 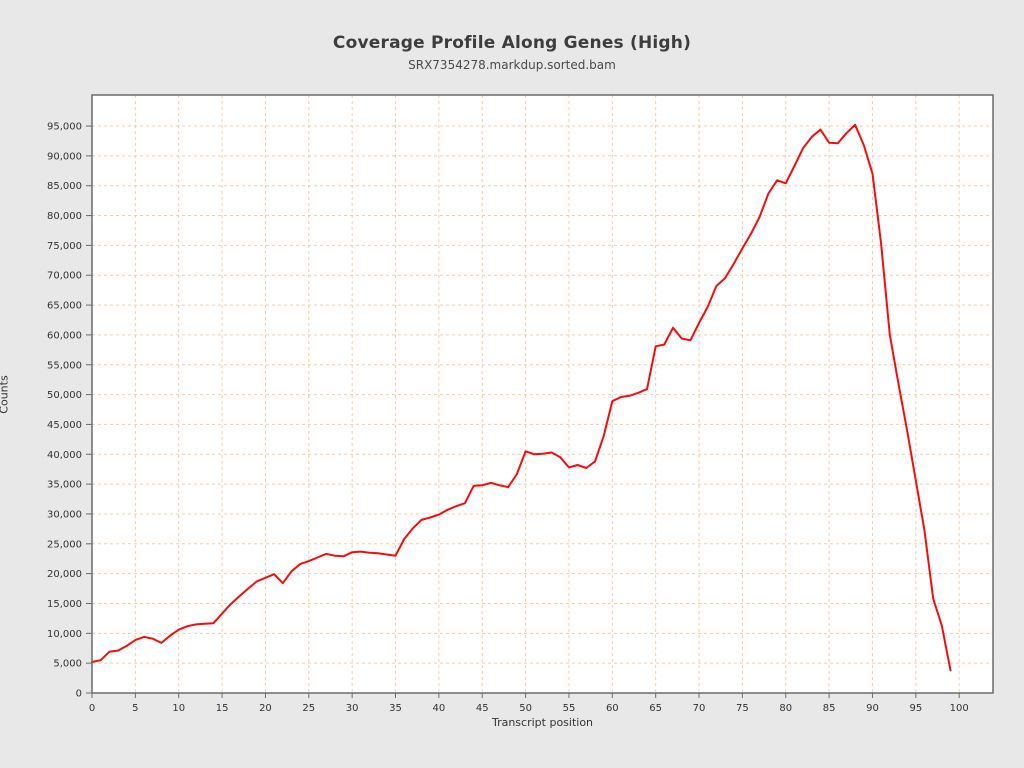 I want to click on x-tick-label: 60, so click(x=612, y=708).